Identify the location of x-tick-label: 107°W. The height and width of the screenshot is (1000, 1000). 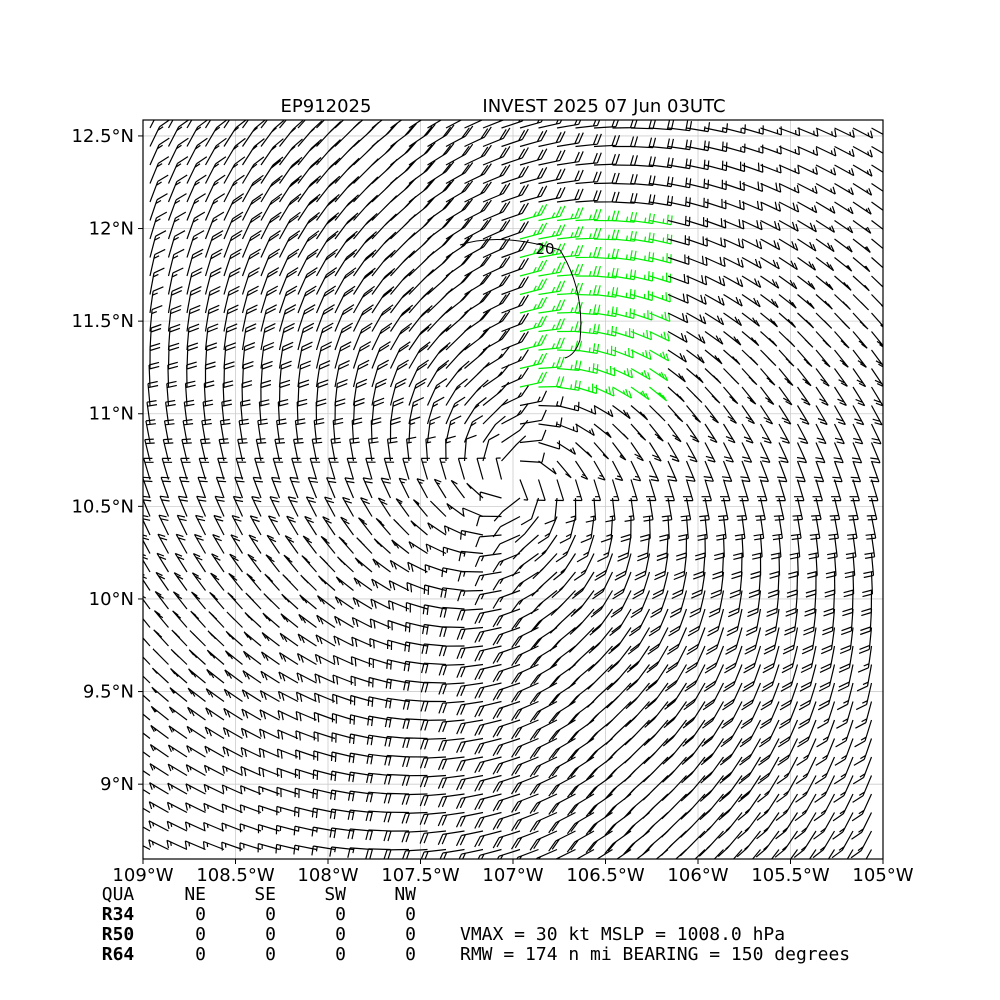
(512, 875).